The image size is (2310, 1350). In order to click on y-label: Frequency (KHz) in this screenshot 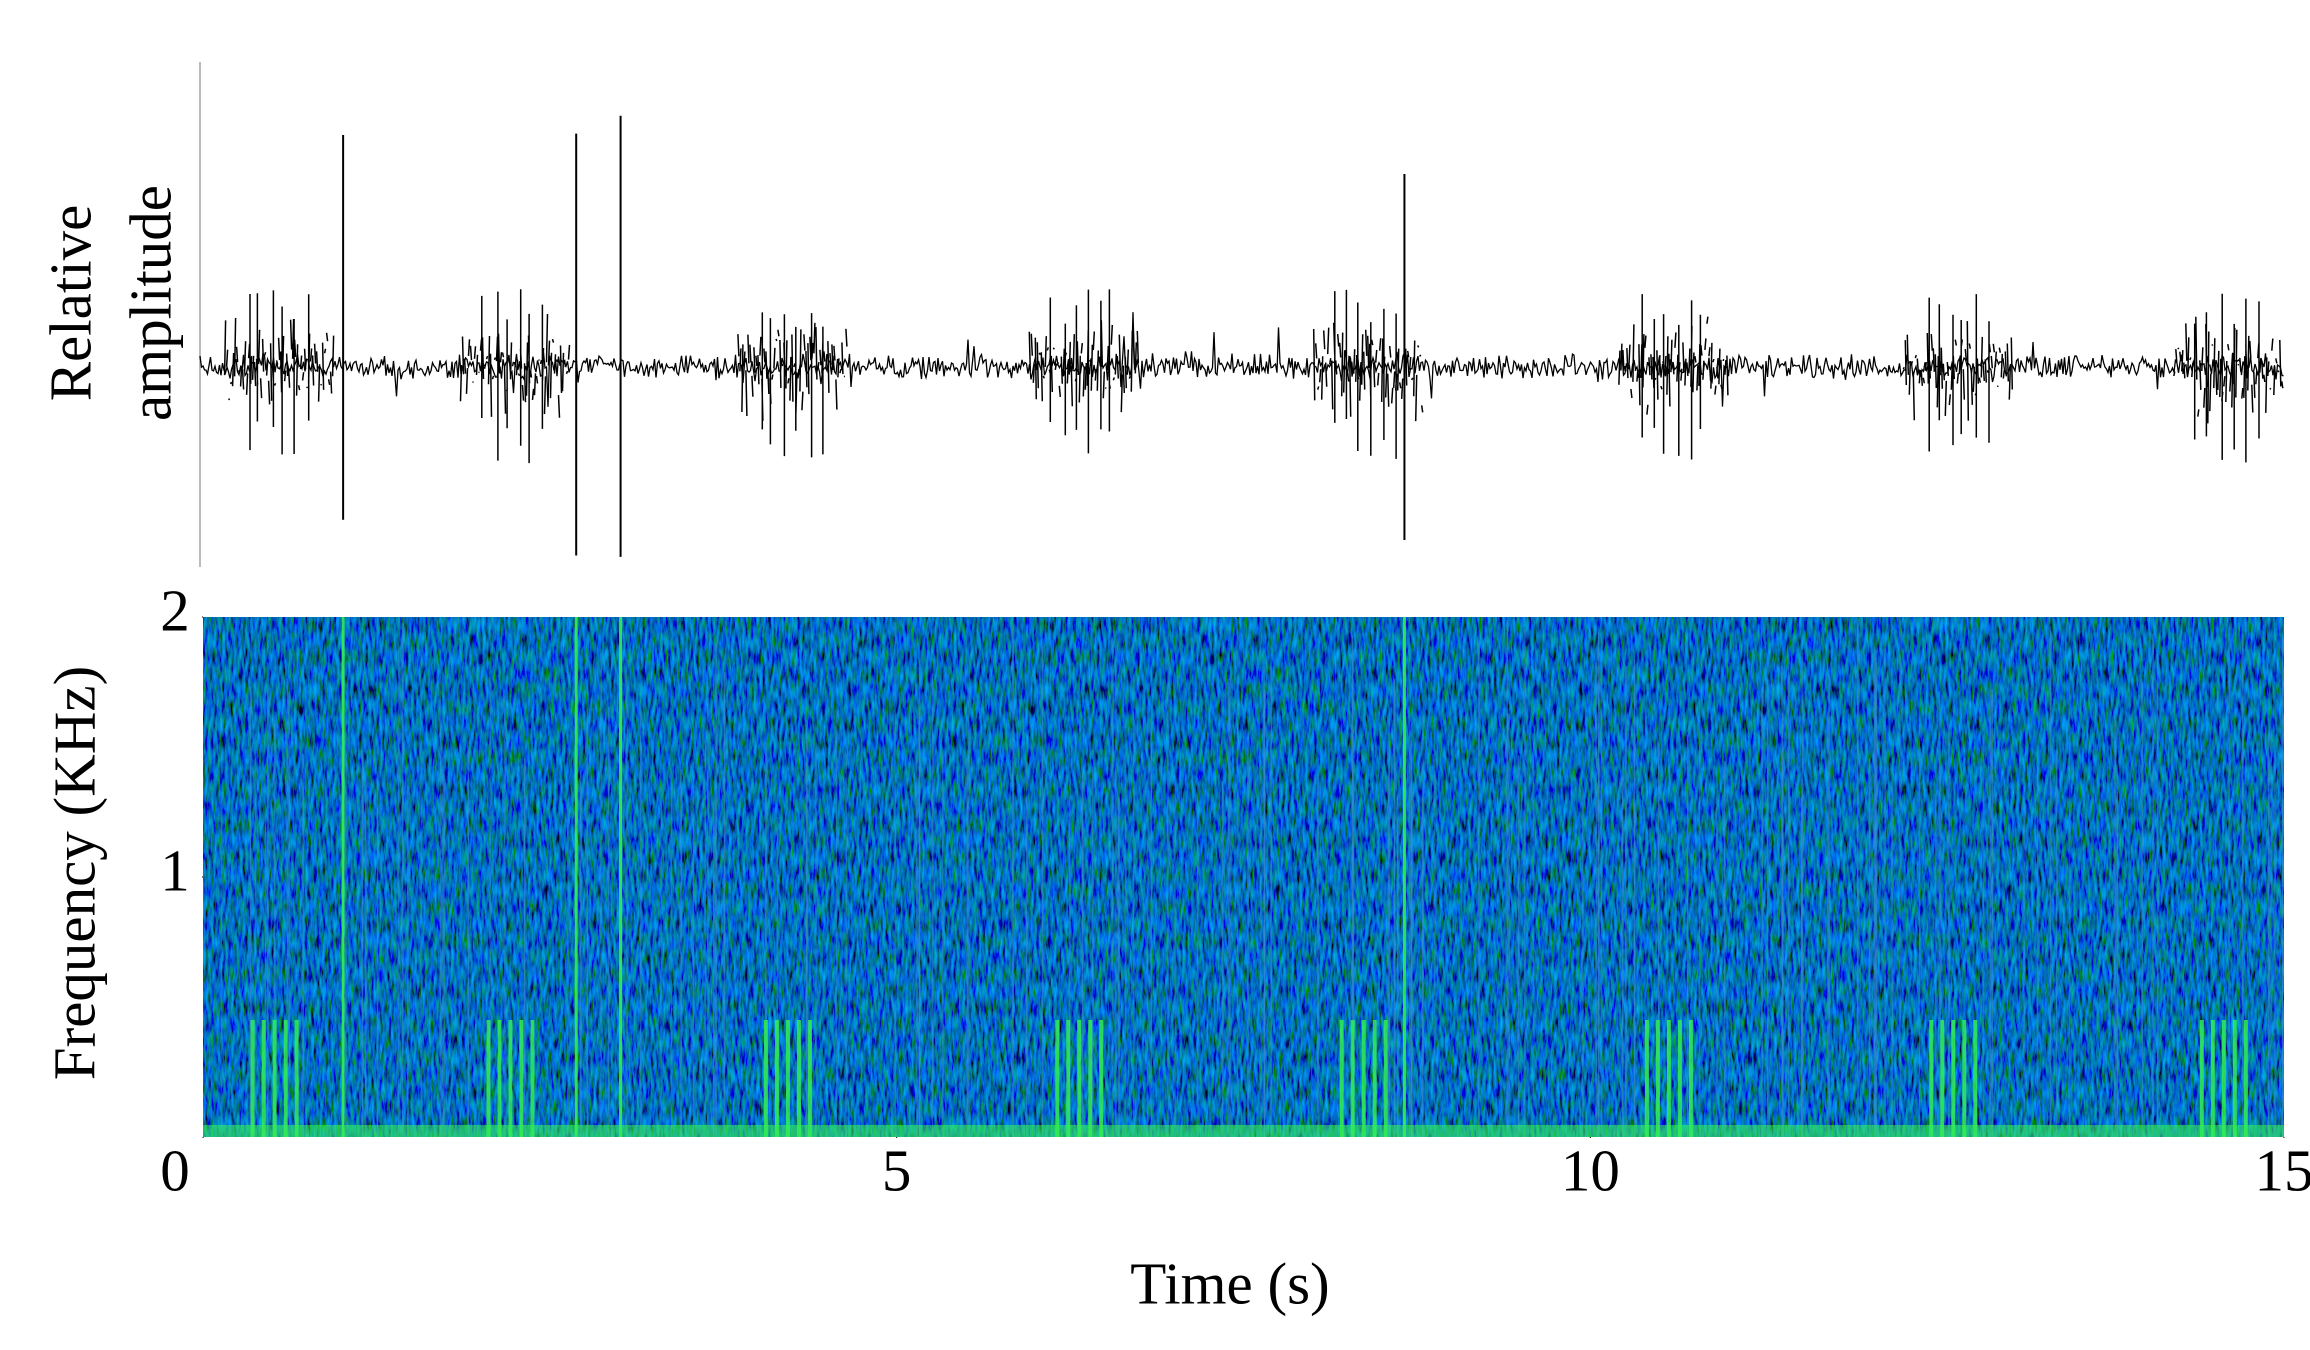, I will do `click(75, 873)`.